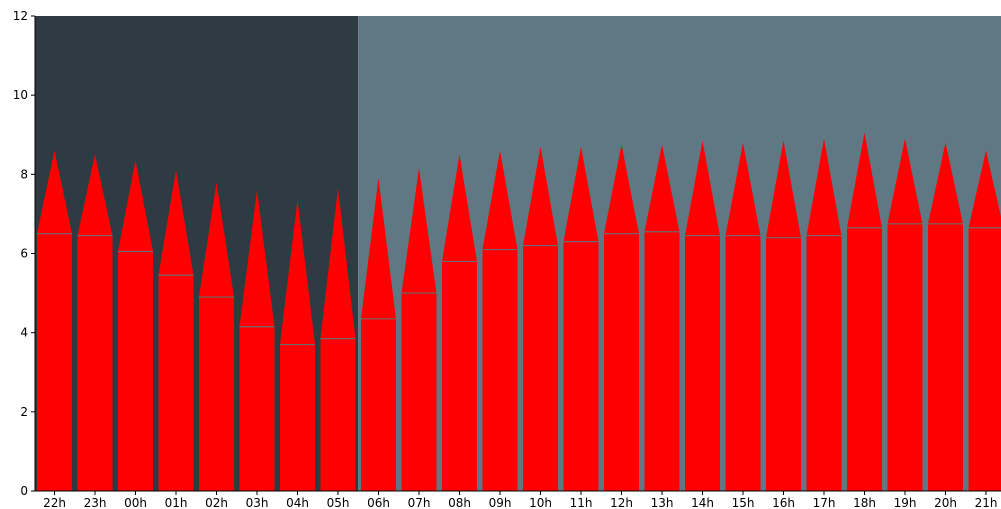  Describe the element at coordinates (419, 231) in the screenshot. I see `peak-triangle-07h` at that location.